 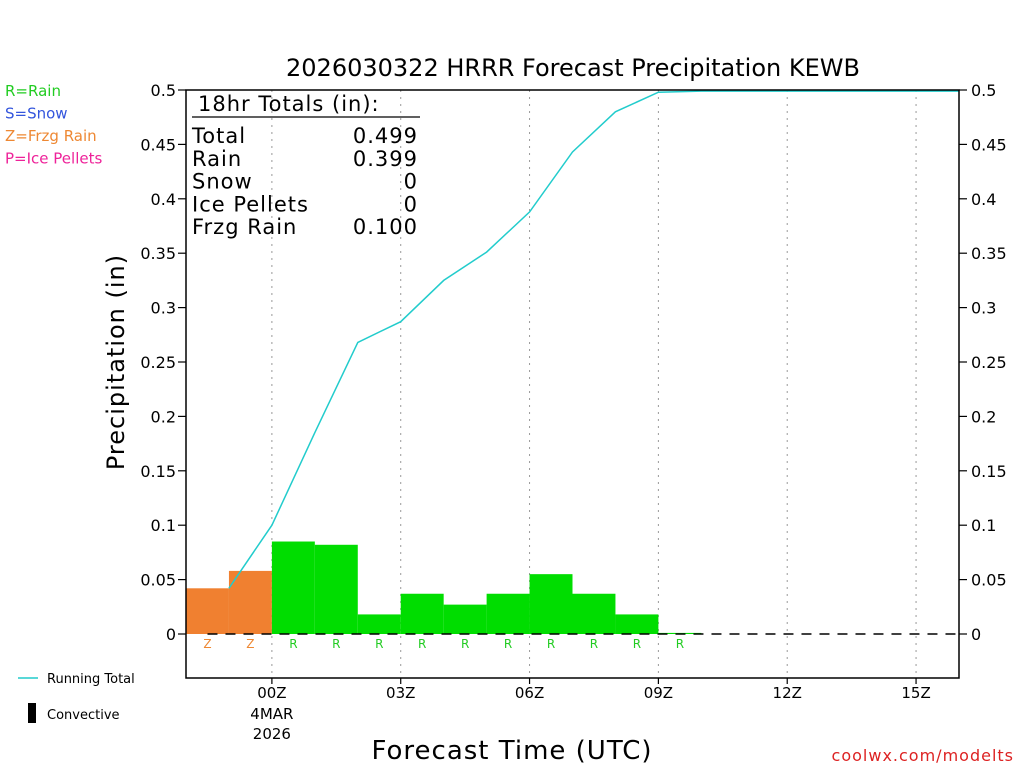 I want to click on y-tick-label-right: 0.1, so click(x=983, y=525).